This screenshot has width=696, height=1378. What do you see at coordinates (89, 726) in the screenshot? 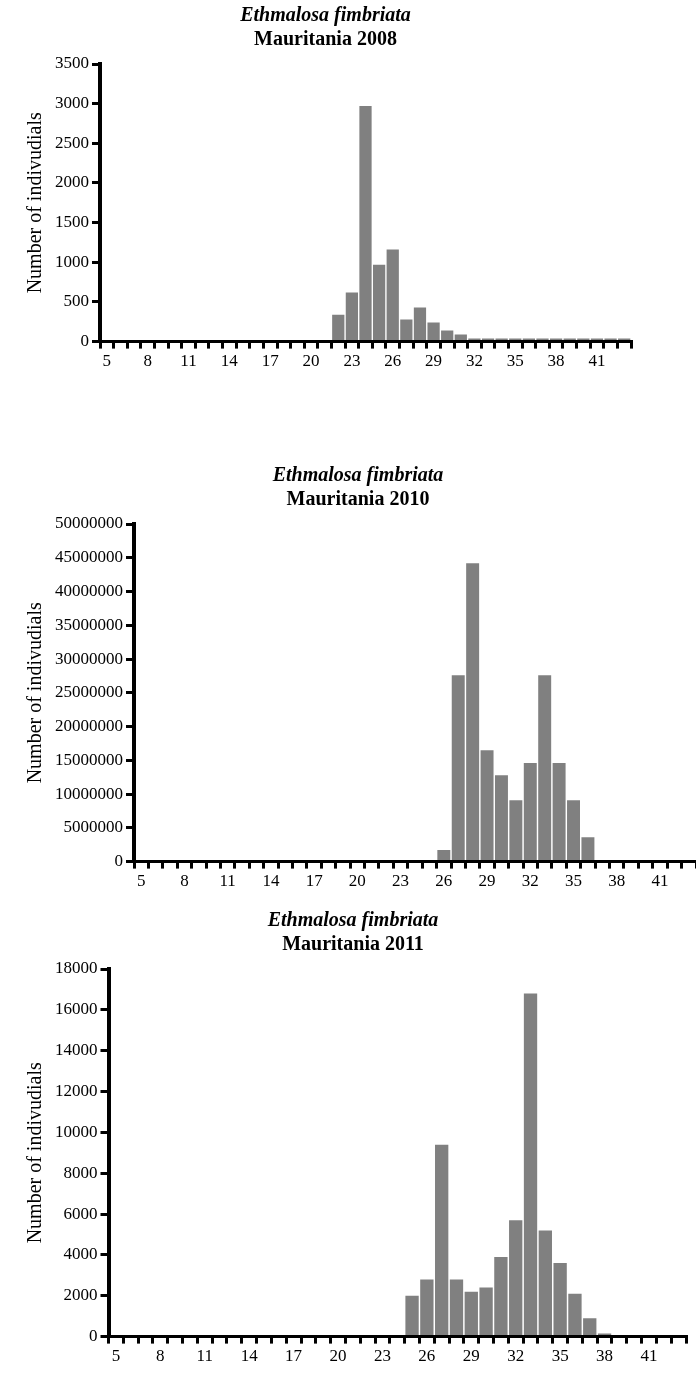
I see `y-tick-label: 20000000` at bounding box center [89, 726].